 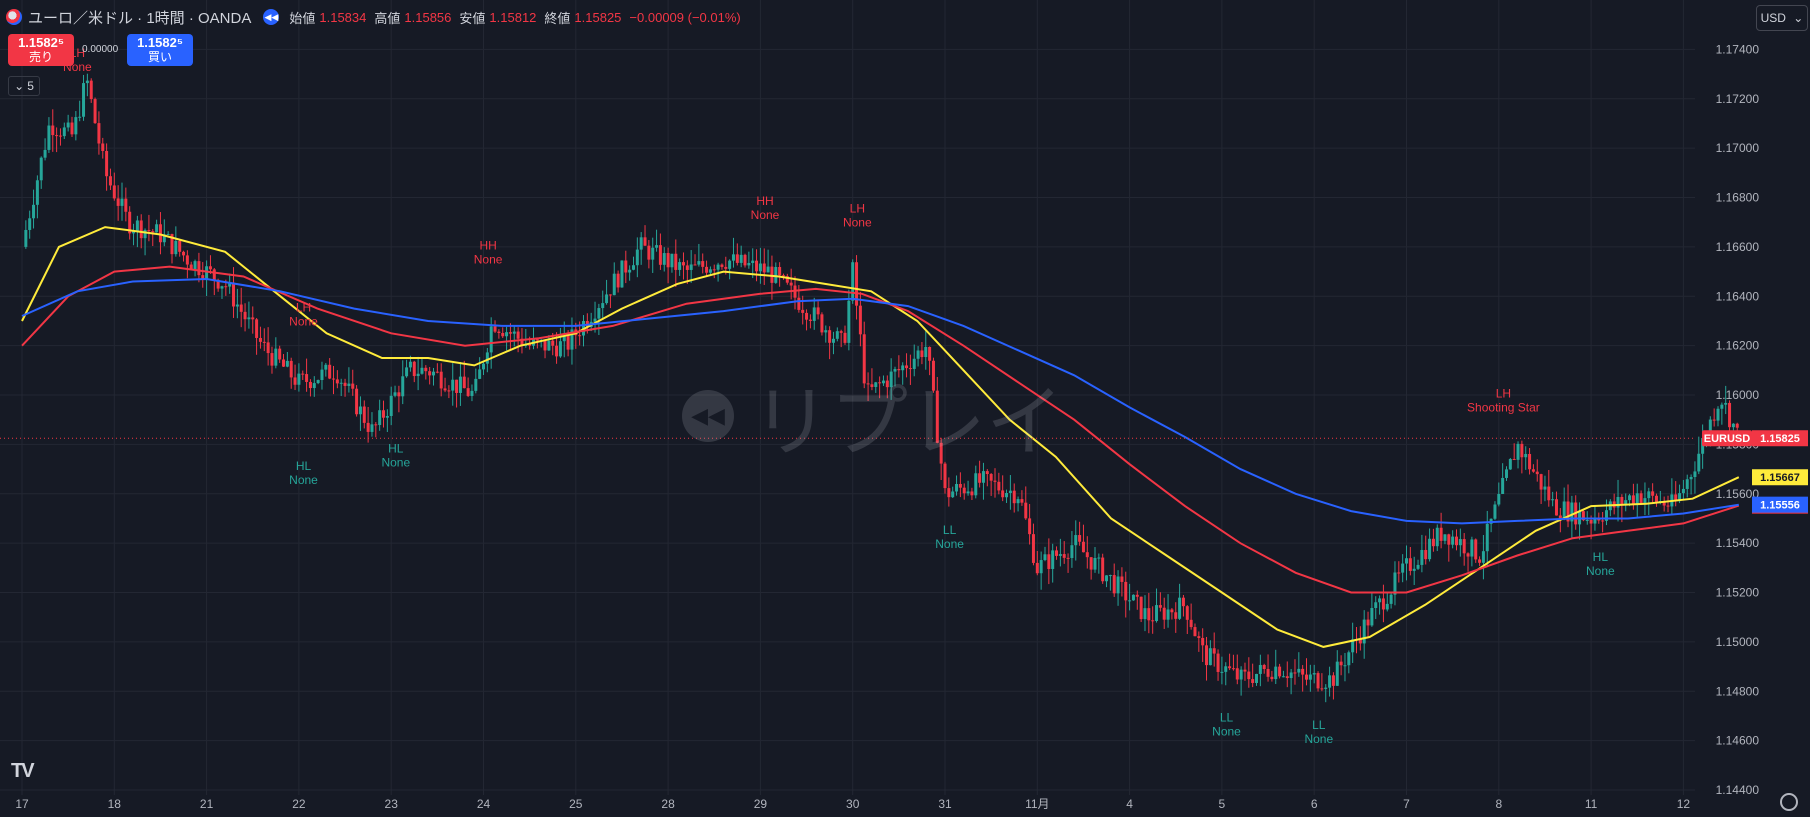 What do you see at coordinates (24, 86) in the screenshot?
I see `indicators-collapse-button: ⌄ 5` at bounding box center [24, 86].